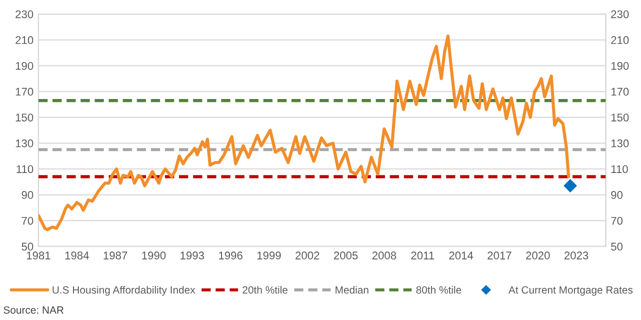 The image size is (641, 320). What do you see at coordinates (308, 256) in the screenshot?
I see `x-tick-label: 2002` at bounding box center [308, 256].